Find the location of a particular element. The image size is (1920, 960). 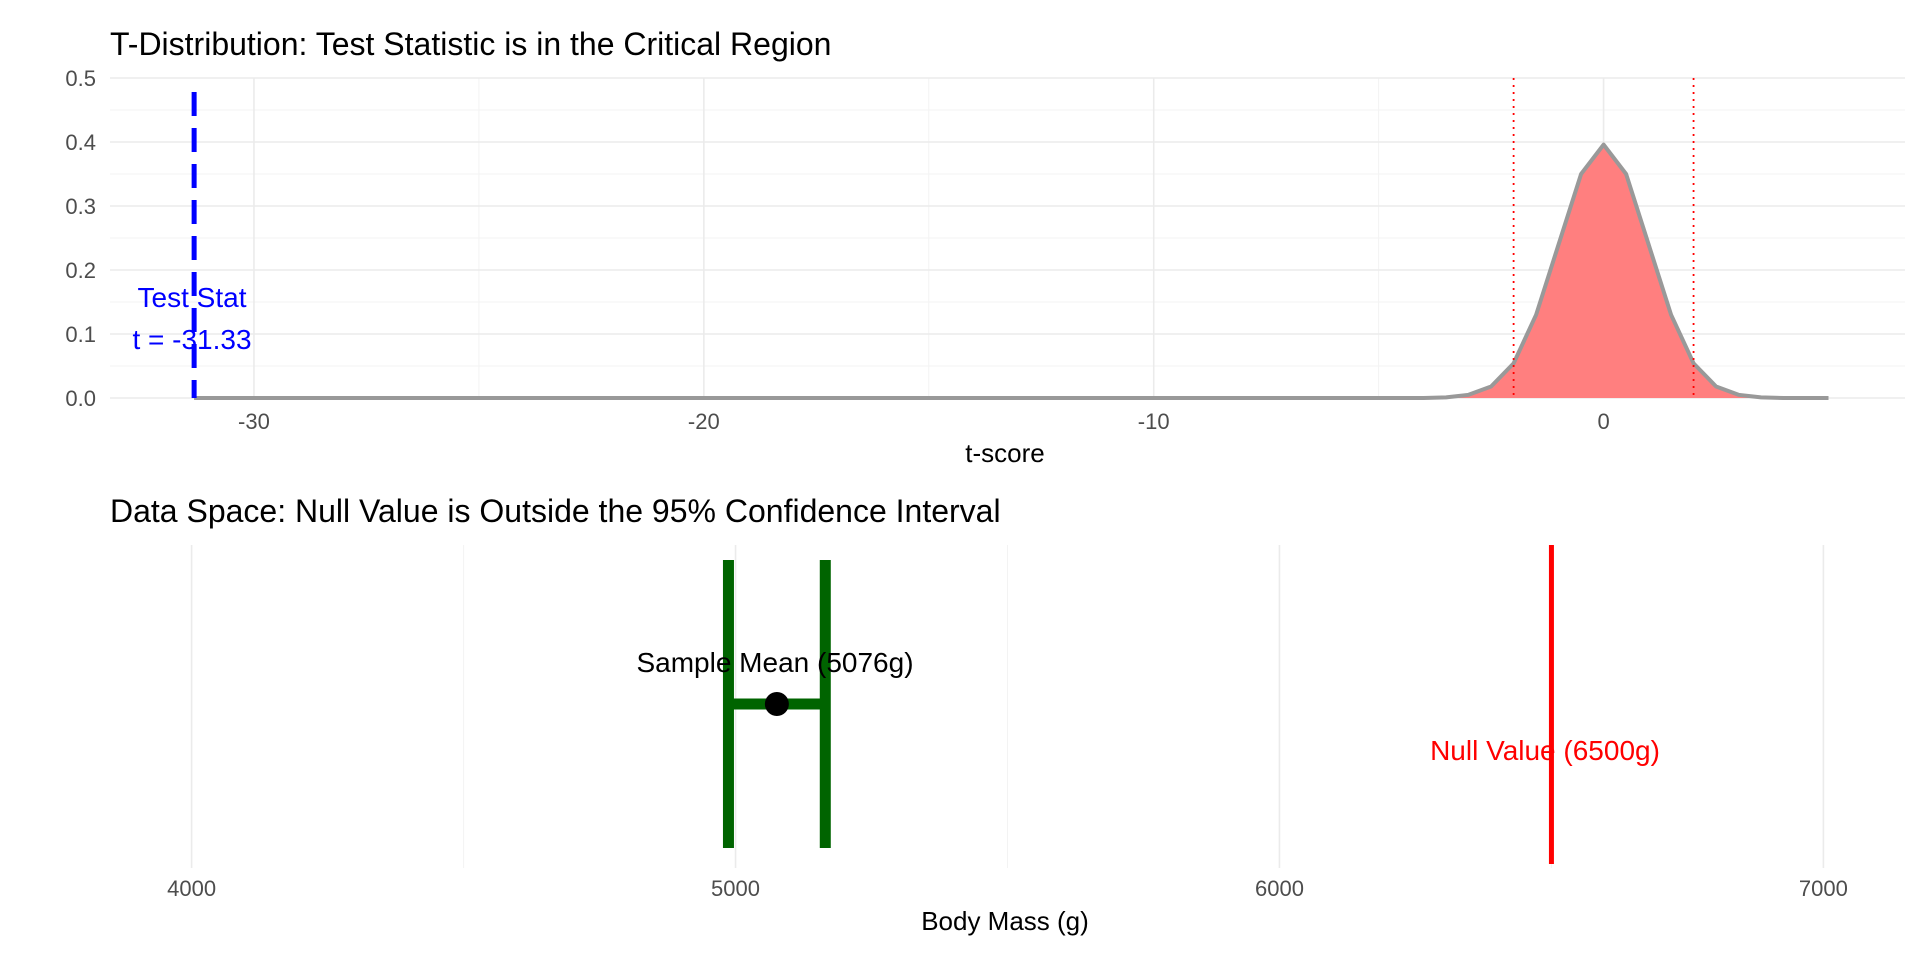

test-stat-label: Test Stat is located at coordinates (192, 297).